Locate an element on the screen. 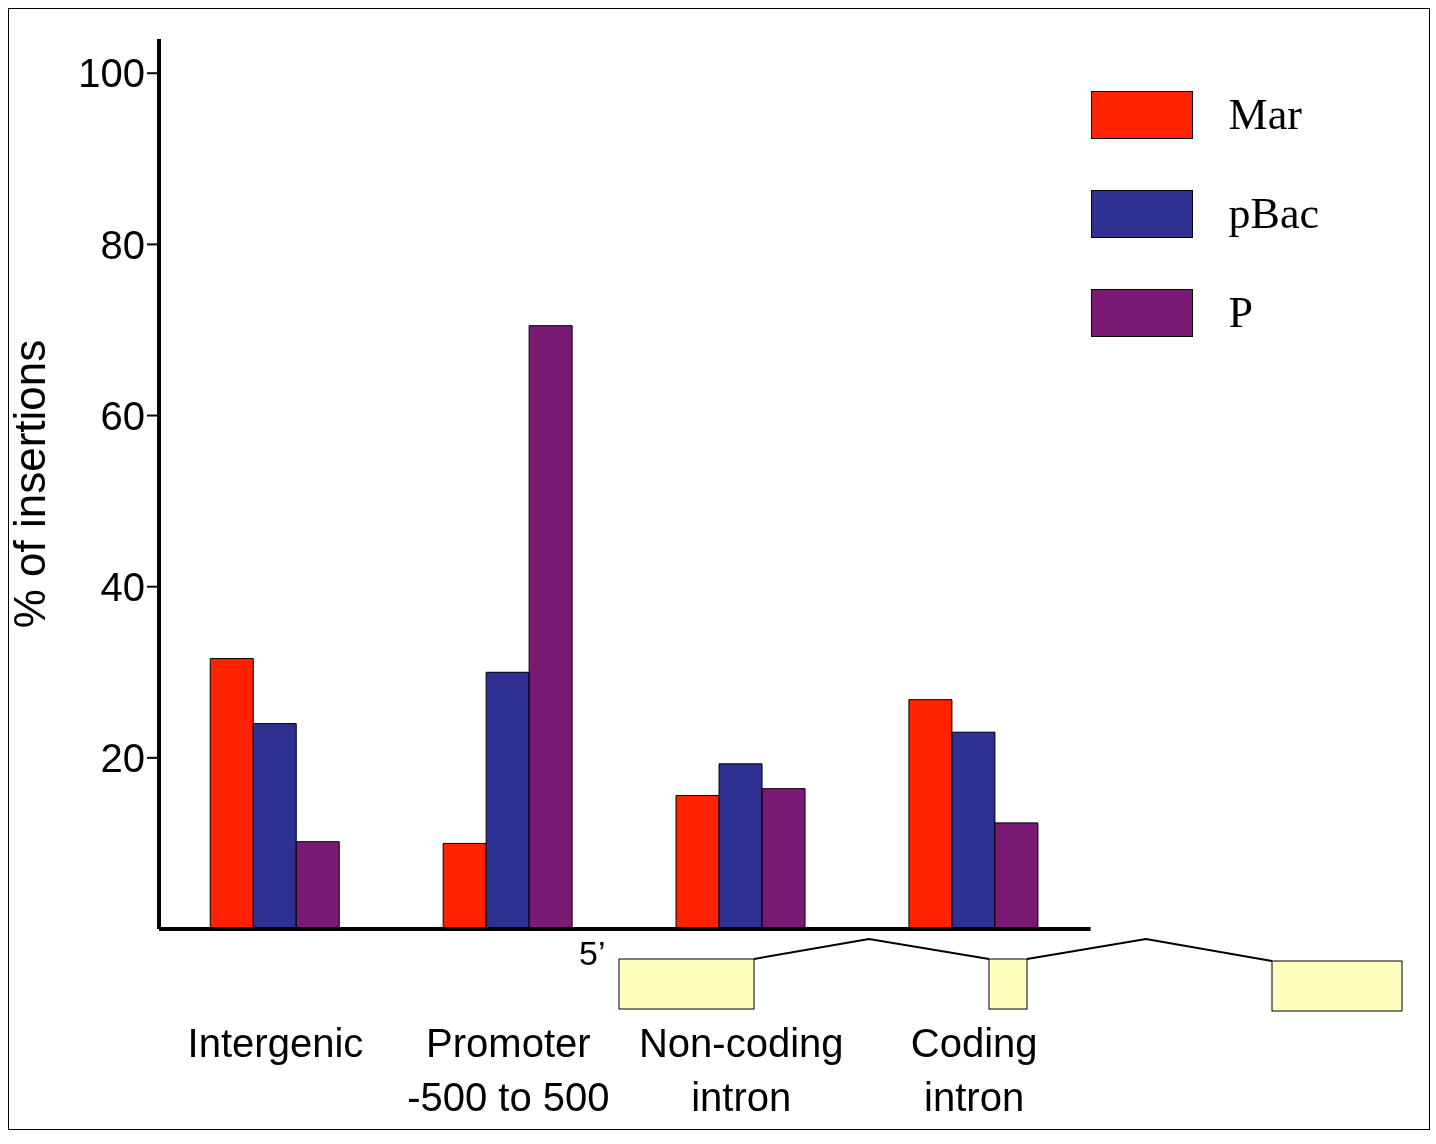  x-tick-label: Promoter -500 to 500 is located at coordinates (508, 1070).